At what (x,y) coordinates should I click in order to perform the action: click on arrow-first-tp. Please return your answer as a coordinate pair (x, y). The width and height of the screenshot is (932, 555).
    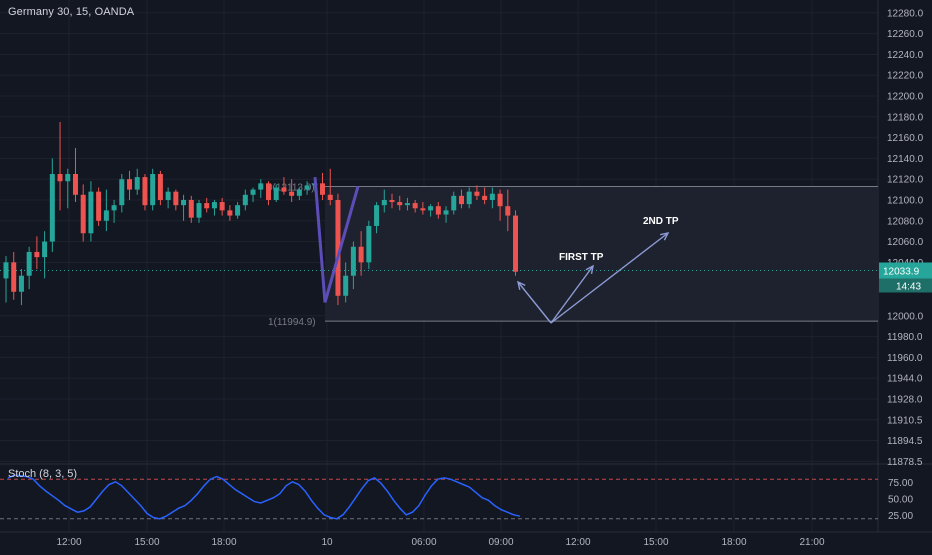
    Looking at the image, I should click on (572, 294).